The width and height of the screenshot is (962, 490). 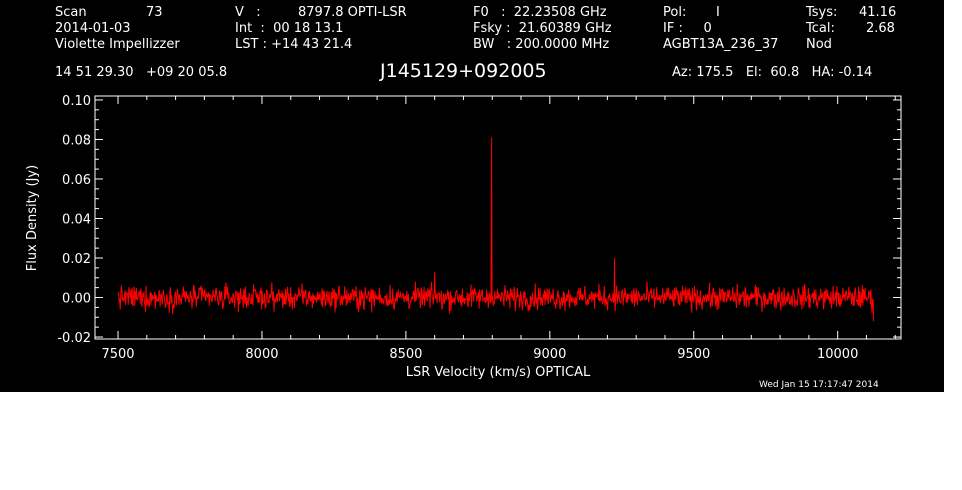 What do you see at coordinates (675, 12) in the screenshot?
I see `polarization-label: Pol:` at bounding box center [675, 12].